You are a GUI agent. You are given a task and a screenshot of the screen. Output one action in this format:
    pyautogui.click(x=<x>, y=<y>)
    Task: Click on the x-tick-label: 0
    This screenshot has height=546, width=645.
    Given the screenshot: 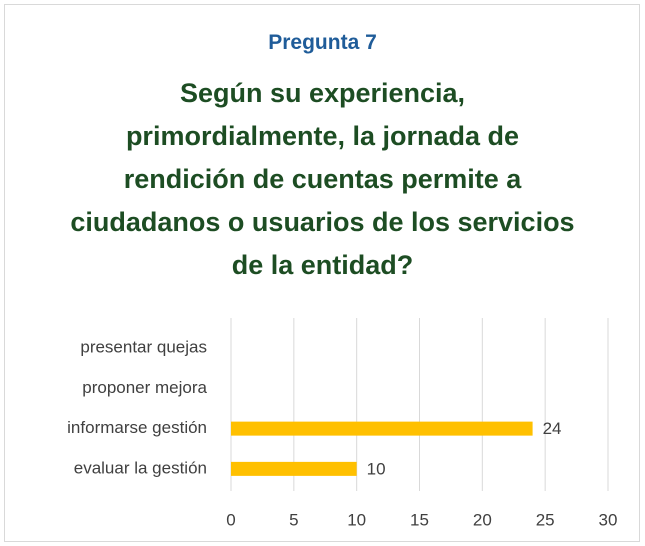 What is the action you would take?
    pyautogui.click(x=230, y=519)
    